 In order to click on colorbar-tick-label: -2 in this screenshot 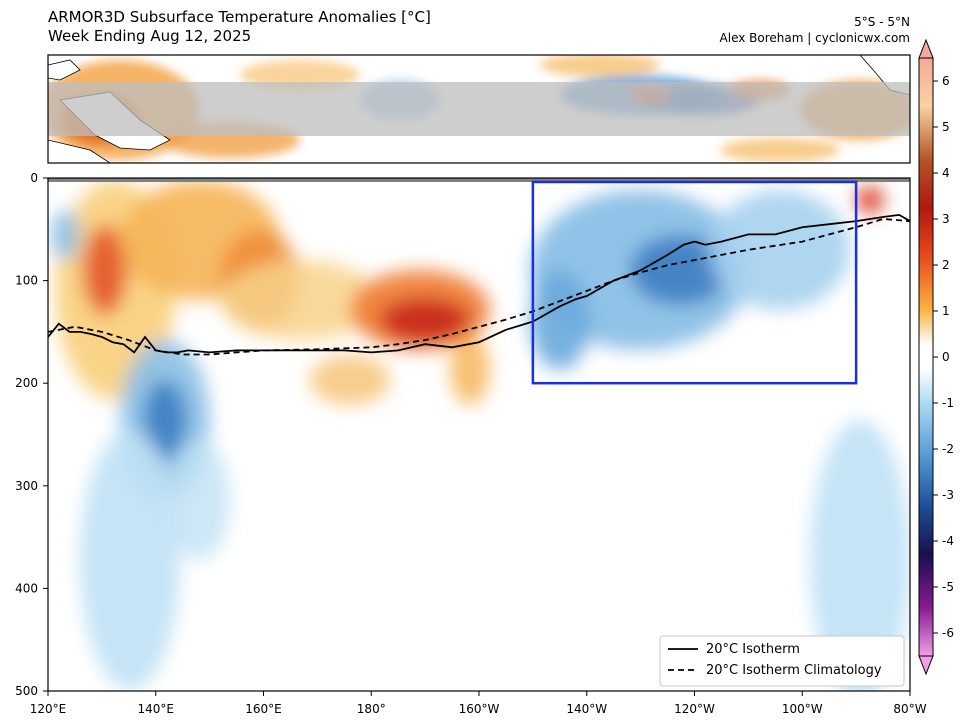, I will do `click(948, 449)`.